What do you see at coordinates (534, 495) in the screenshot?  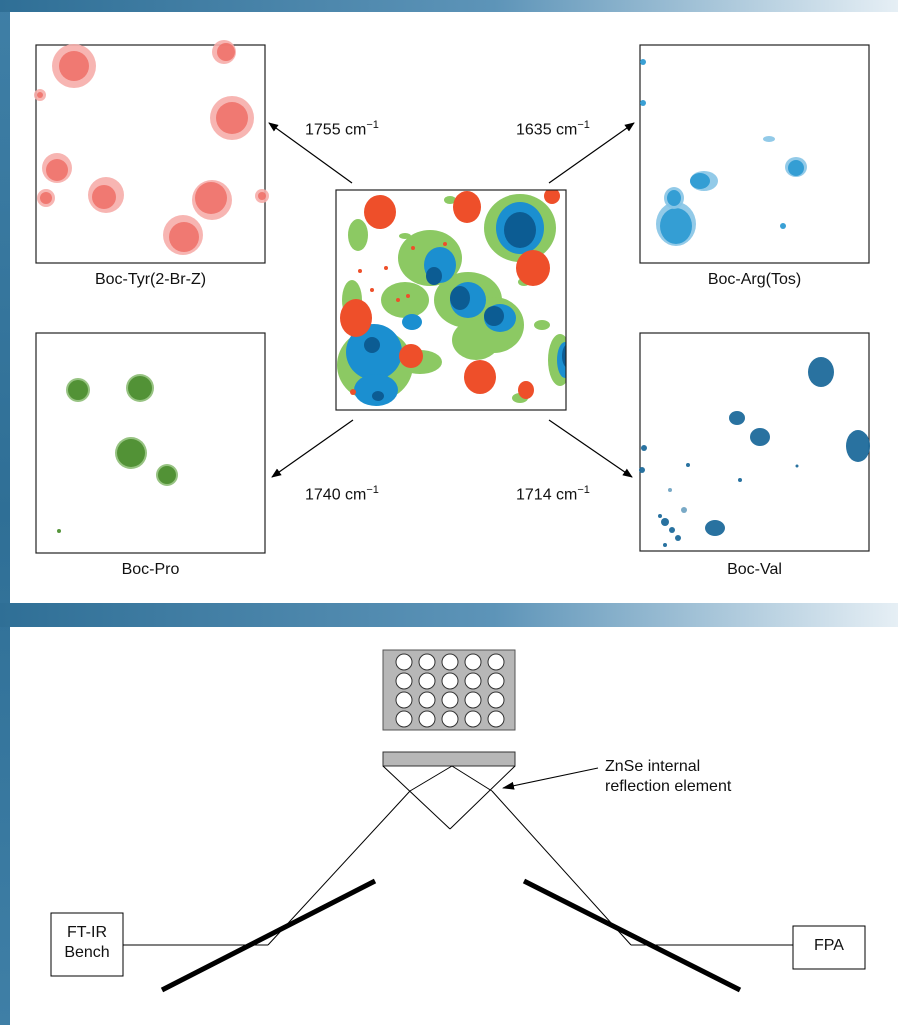 I see `wavenumber-val-value: 1714` at bounding box center [534, 495].